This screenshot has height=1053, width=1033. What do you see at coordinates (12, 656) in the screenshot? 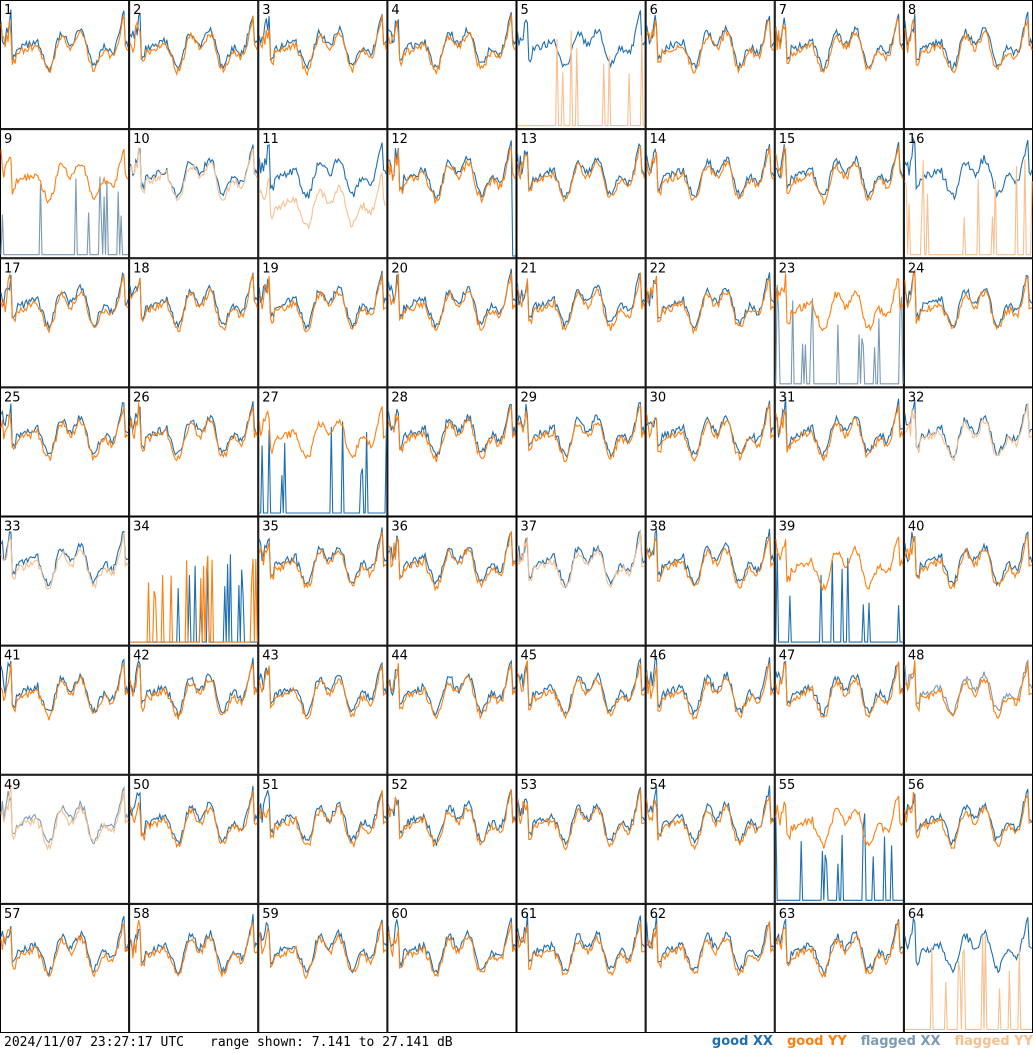
I see `panel-label: 41` at bounding box center [12, 656].